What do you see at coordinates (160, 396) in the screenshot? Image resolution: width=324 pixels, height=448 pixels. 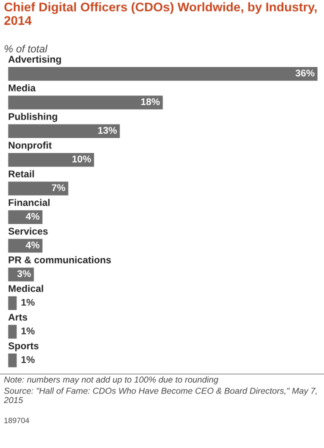 I see `source-note: Source: "Hall of Fame: CDOs Who Have Become CEO & Board Directors," May 7, 2015` at bounding box center [160, 396].